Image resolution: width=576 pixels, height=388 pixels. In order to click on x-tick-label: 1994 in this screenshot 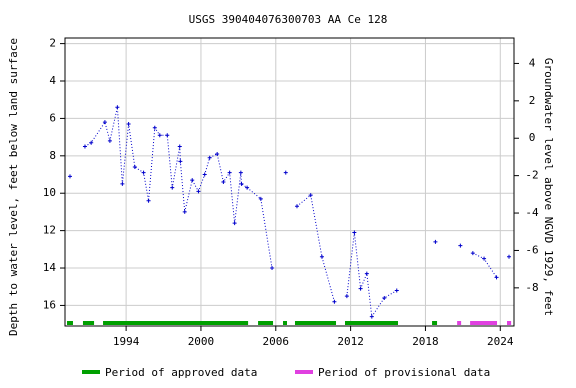, I will do `click(126, 341)`.